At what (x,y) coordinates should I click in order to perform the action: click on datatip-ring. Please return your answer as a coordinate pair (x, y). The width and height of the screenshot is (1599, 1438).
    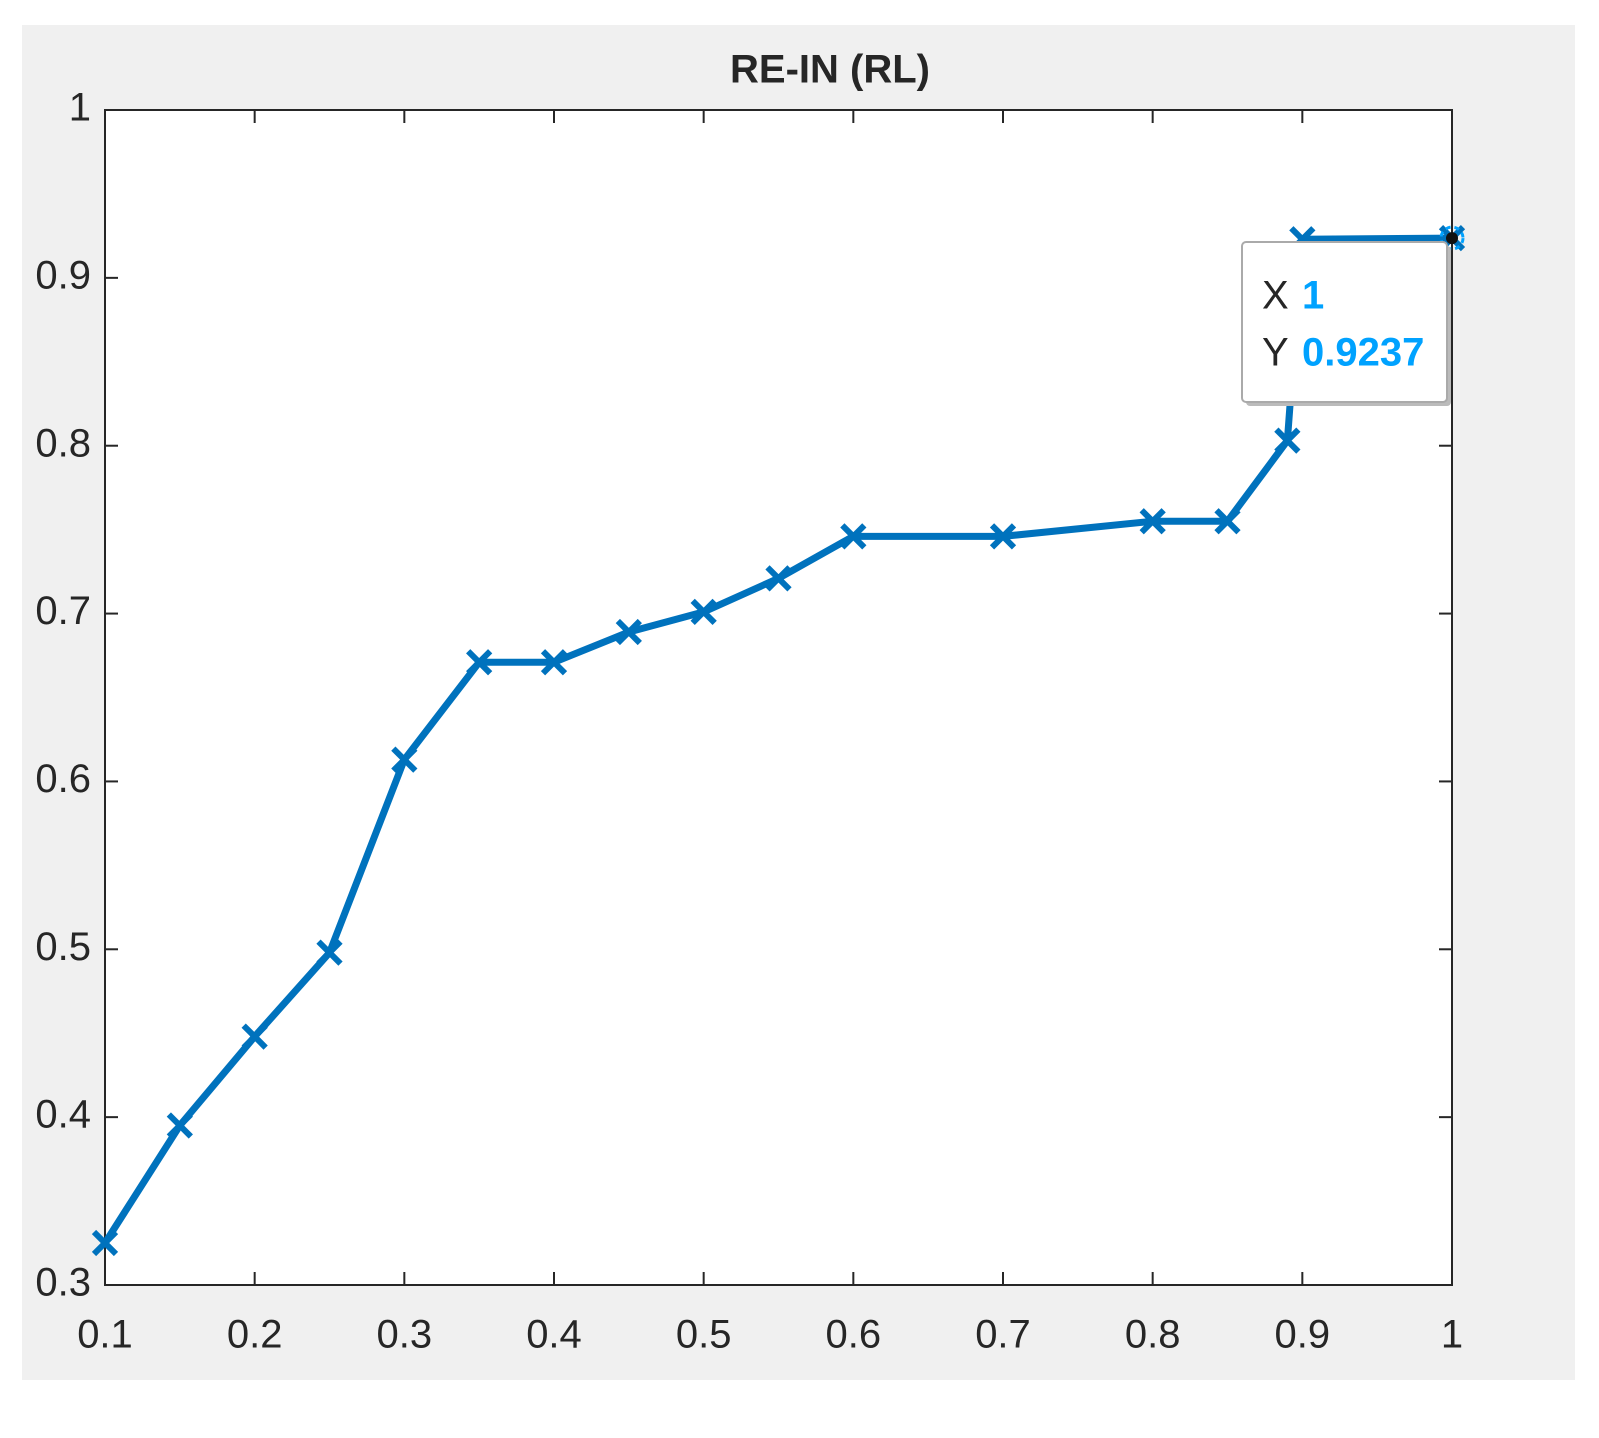
    Looking at the image, I should click on (1452, 238).